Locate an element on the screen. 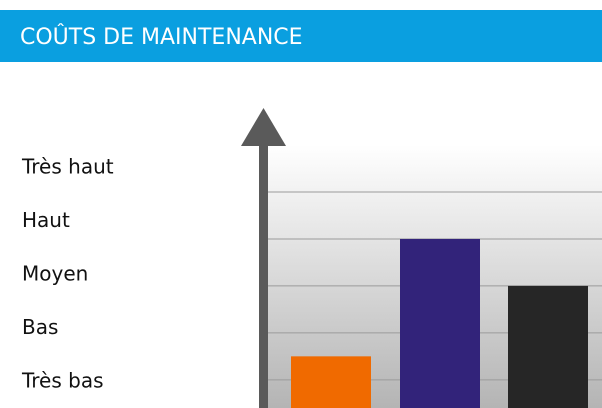  chart-title: COÛTS DE MAINTENANCE is located at coordinates (161, 37).